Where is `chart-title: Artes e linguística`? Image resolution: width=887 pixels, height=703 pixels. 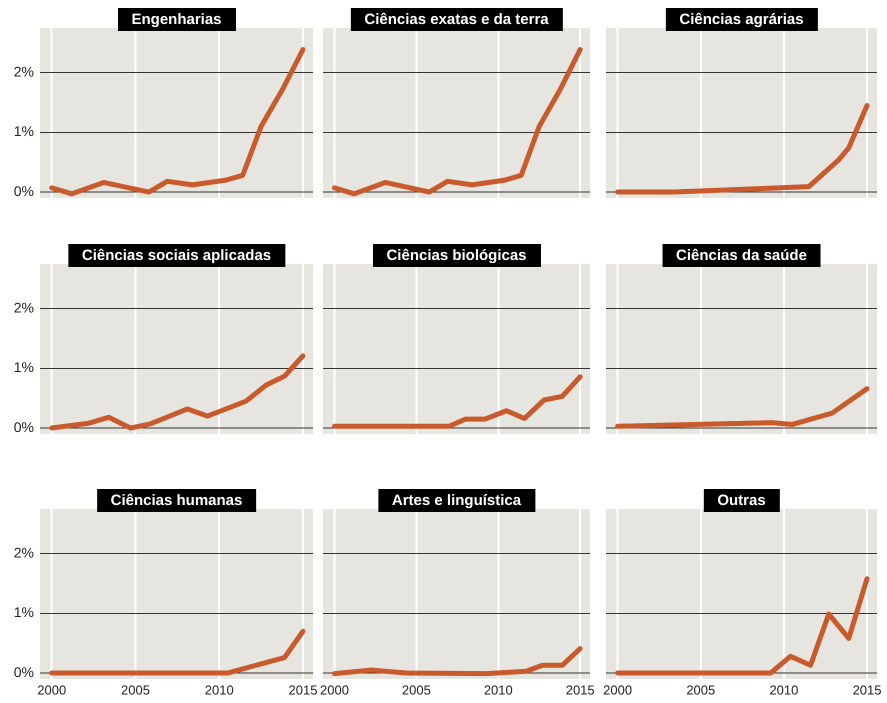
chart-title: Artes e linguística is located at coordinates (457, 500).